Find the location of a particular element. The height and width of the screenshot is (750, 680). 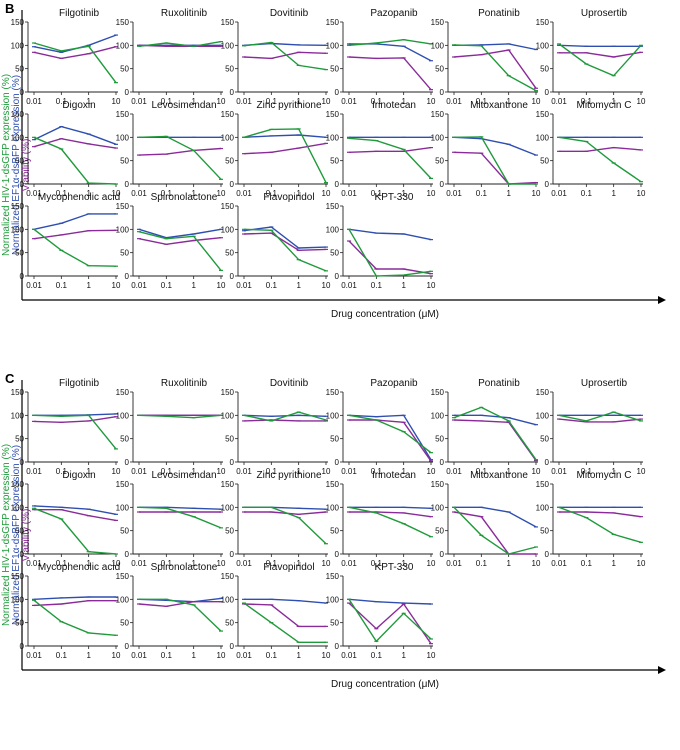

subplot-title: Dovitinib is located at coordinates (289, 13).